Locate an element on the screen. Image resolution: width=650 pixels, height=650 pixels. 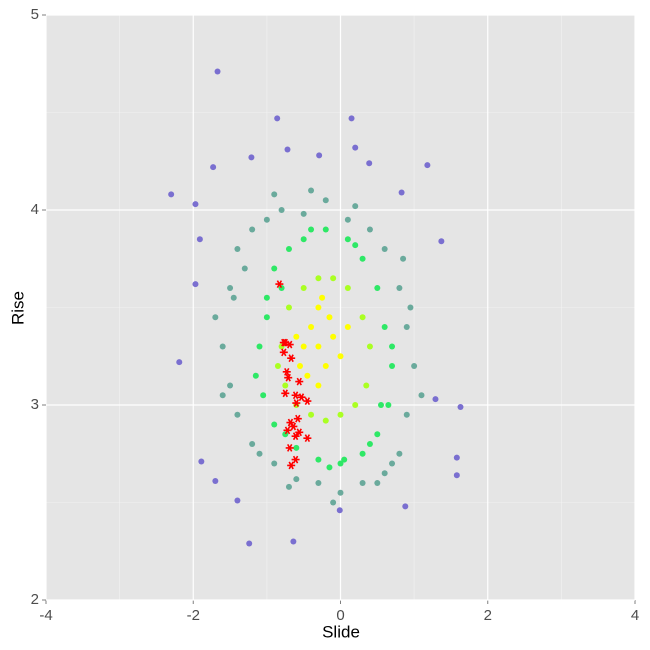
y-tick-label: 2 is located at coordinates (35, 599).